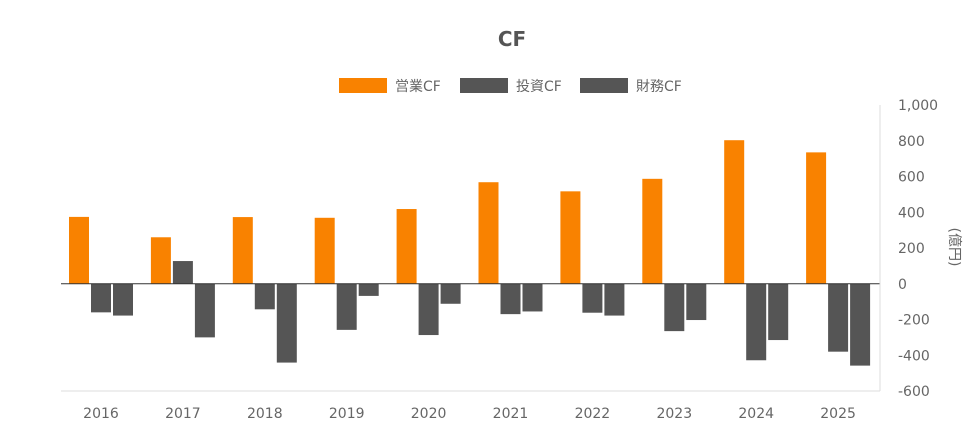  Describe the element at coordinates (539, 87) in the screenshot. I see `legend-label: 投資CF` at that location.